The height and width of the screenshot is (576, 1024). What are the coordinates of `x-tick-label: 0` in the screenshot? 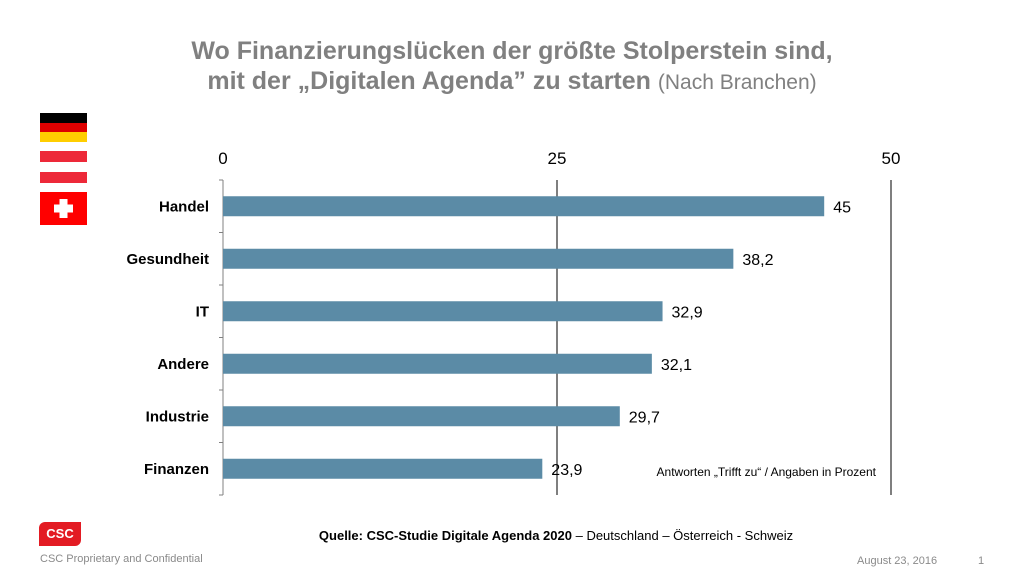 It's located at (222, 158).